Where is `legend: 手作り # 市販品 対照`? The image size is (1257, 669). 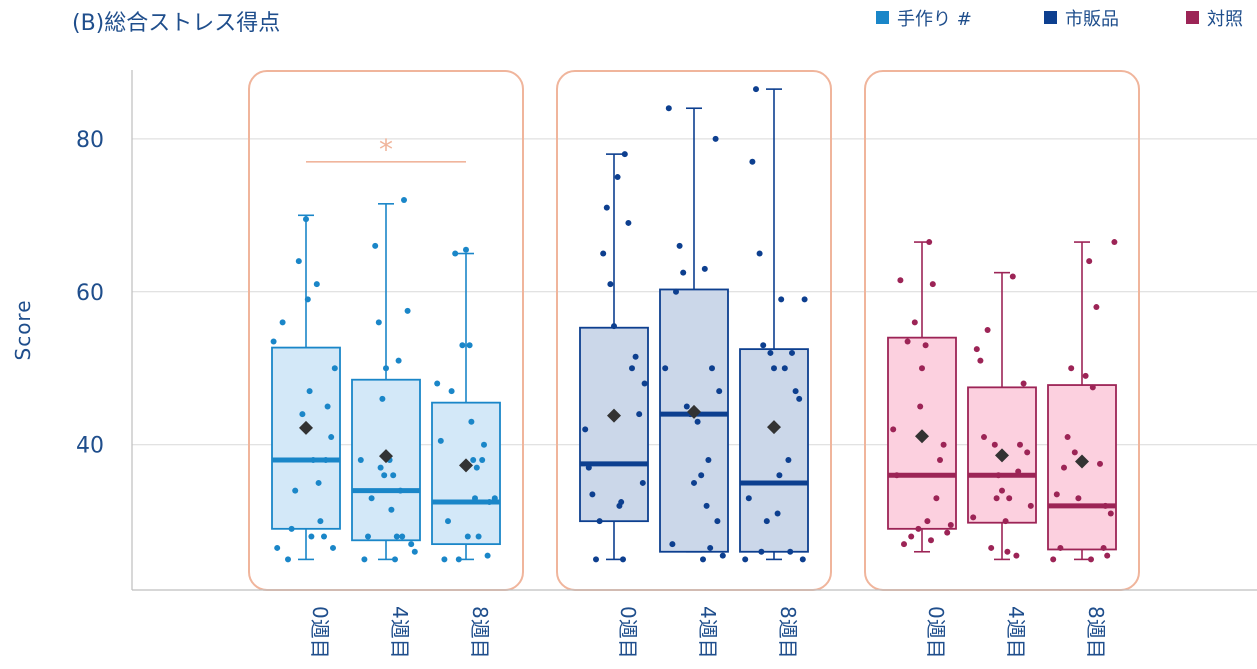
legend: 手作り # 市販品 対照 is located at coordinates (1059, 19).